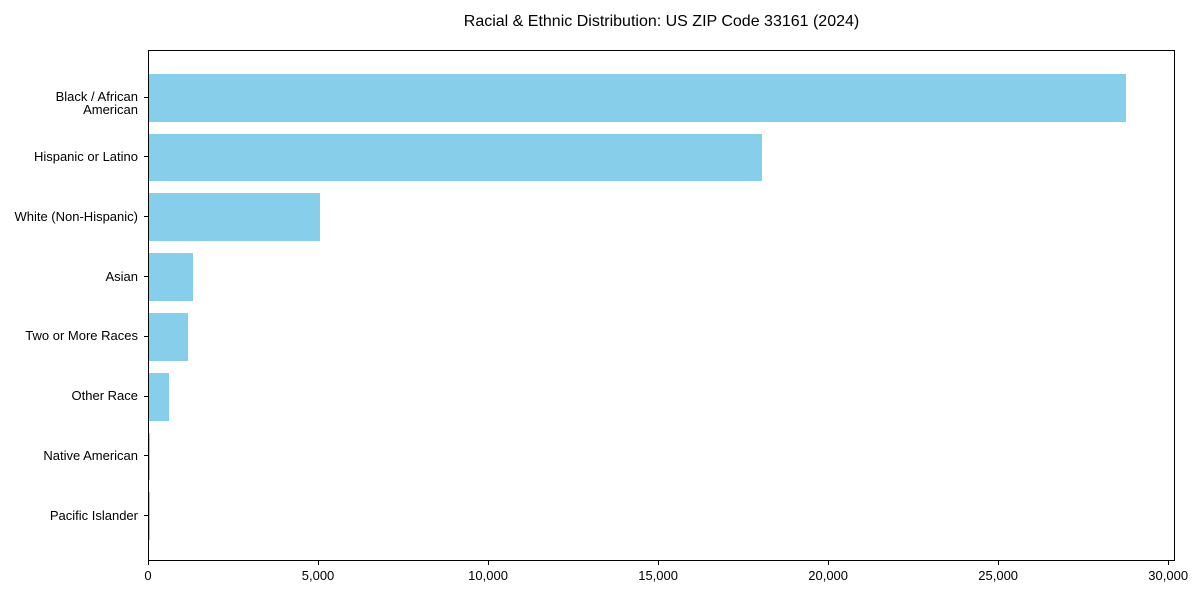  I want to click on bar-hispanic-or-latino, so click(455, 157).